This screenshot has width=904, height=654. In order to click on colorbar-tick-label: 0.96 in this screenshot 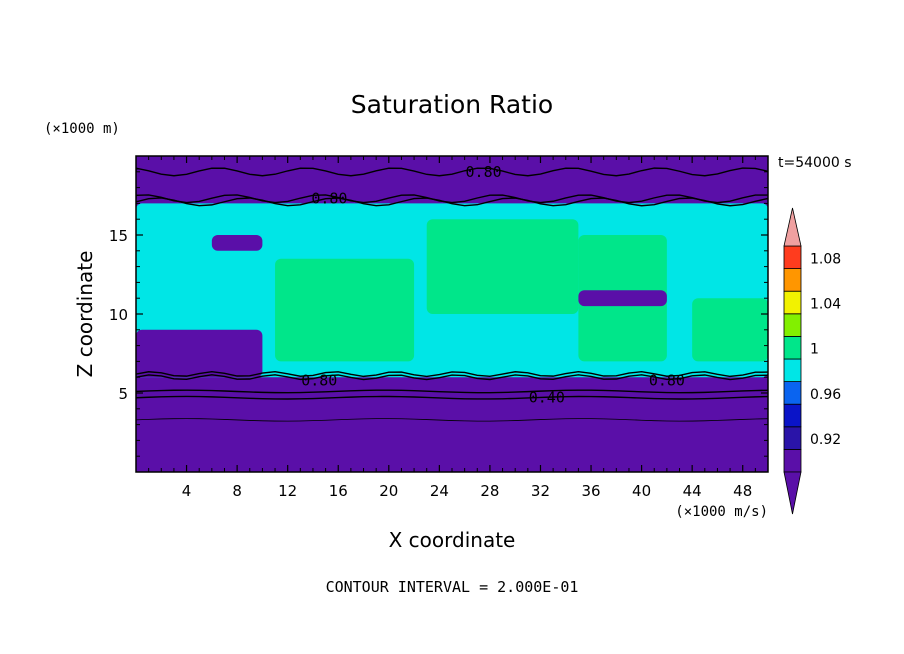, I will do `click(825, 395)`.